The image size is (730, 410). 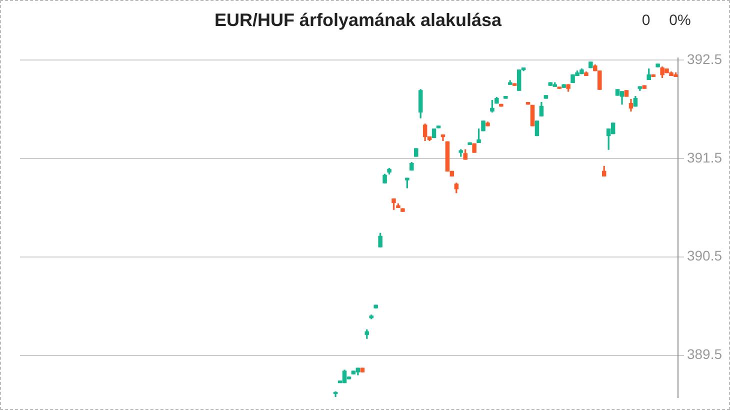 What do you see at coordinates (680, 21) in the screenshot?
I see `text: 0%` at bounding box center [680, 21].